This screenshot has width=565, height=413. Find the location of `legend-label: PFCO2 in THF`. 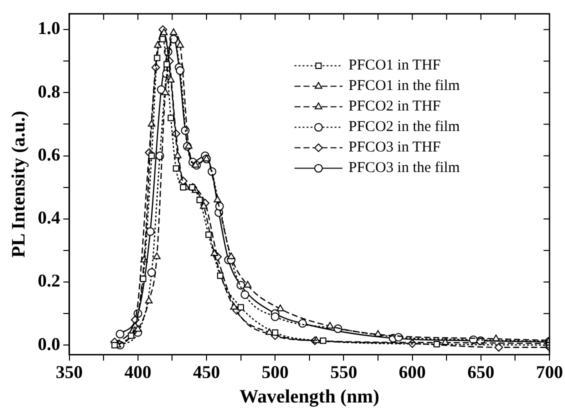

legend-label: PFCO2 in THF is located at coordinates (394, 106).